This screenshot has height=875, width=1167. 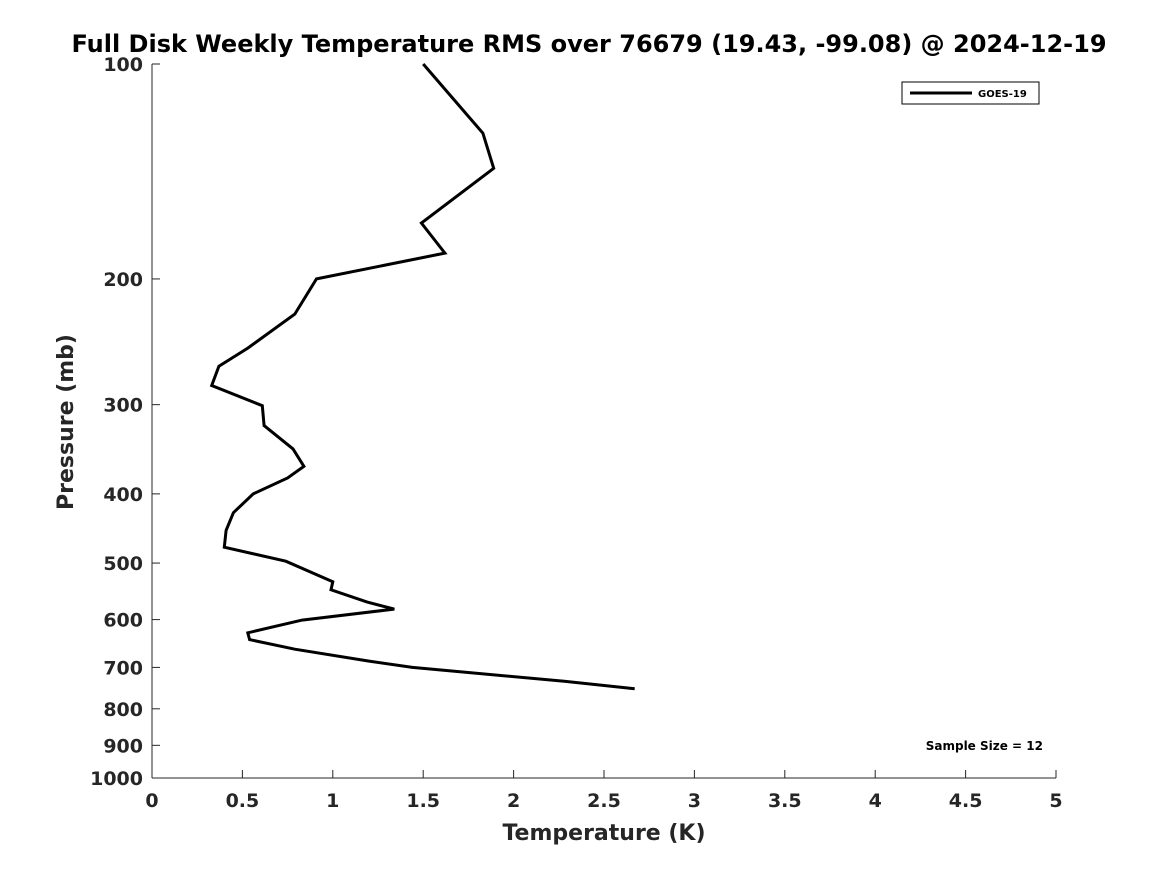 I want to click on sample-size-annotation: Sample Size = 12, so click(x=984, y=746).